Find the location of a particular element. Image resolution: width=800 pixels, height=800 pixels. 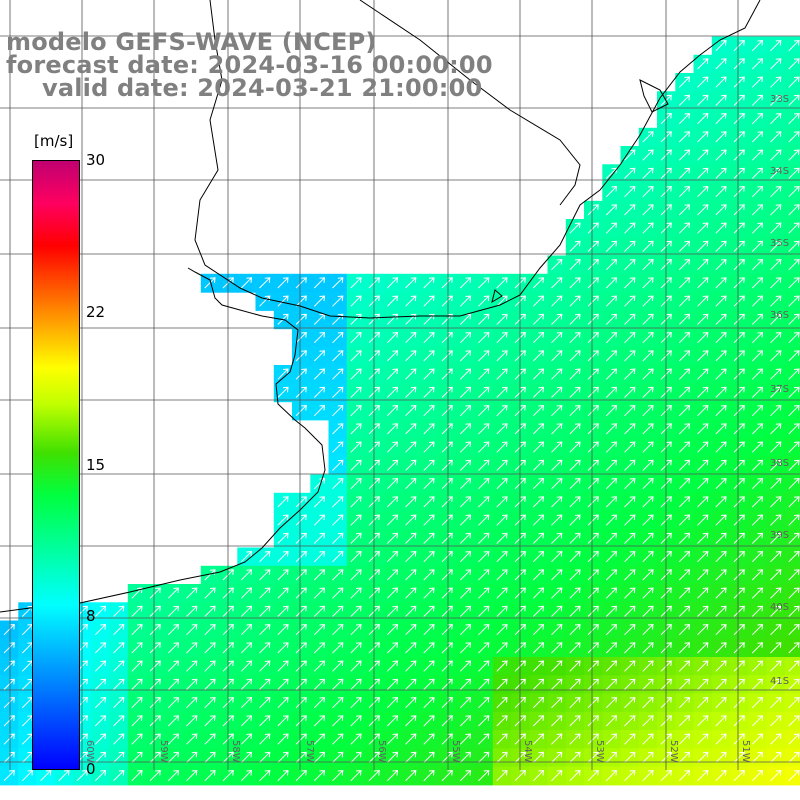

lat-label-41s: 41S is located at coordinates (780, 681).